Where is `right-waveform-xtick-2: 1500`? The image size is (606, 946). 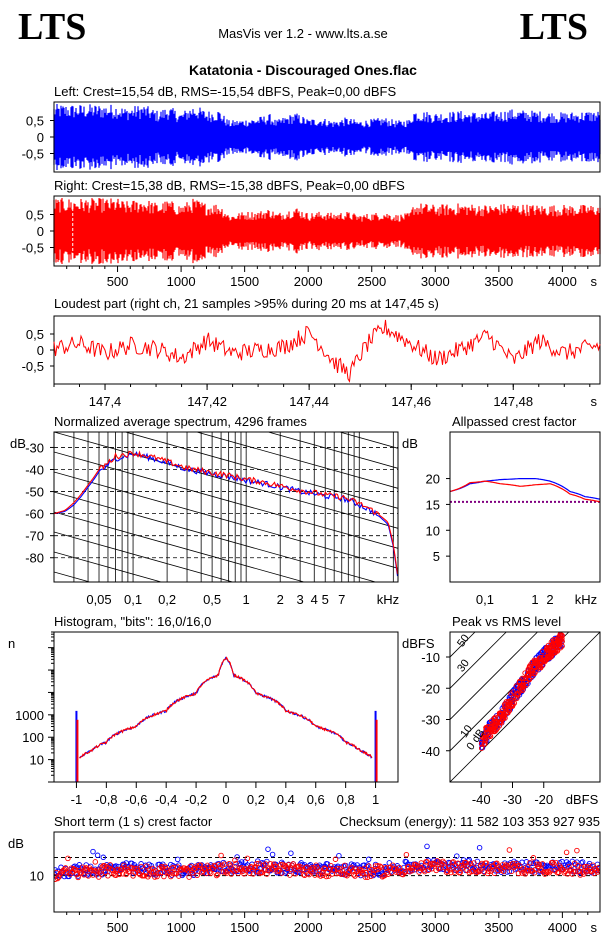 right-waveform-xtick-2: 1500 is located at coordinates (244, 281).